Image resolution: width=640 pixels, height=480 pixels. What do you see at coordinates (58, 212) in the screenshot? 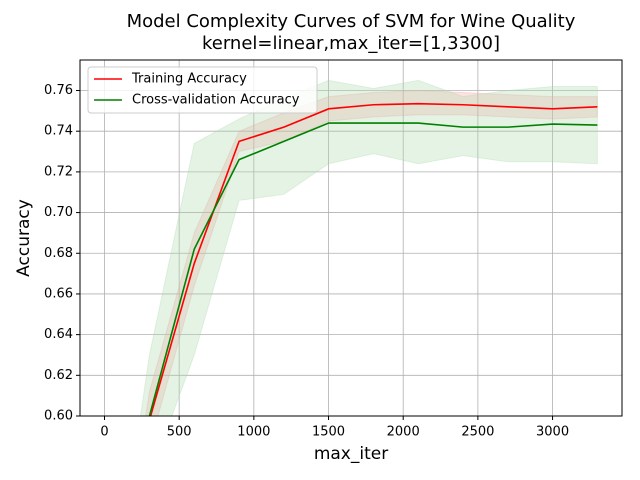
I see `y-tick-label: 0.70` at bounding box center [58, 212].